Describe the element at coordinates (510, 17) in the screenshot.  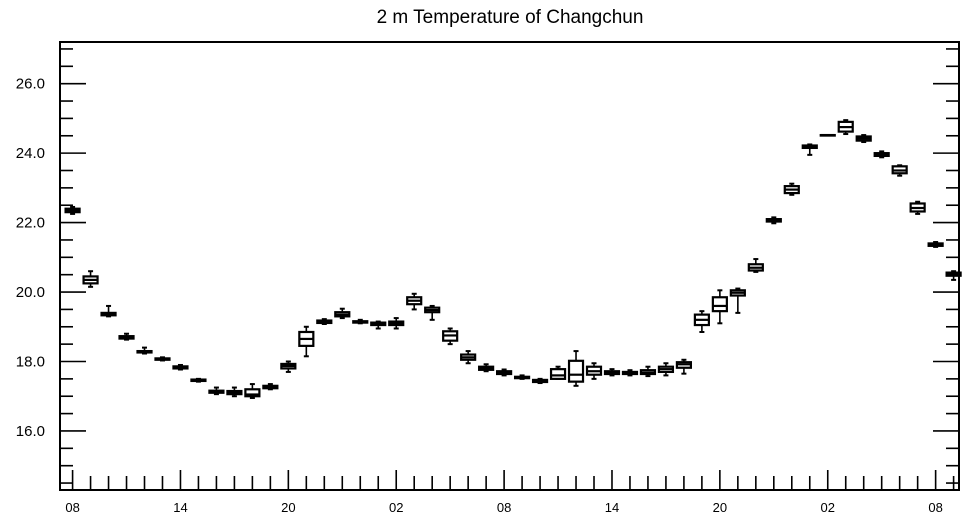
I see `chart-title: 2 m Temperature of Changchun` at that location.